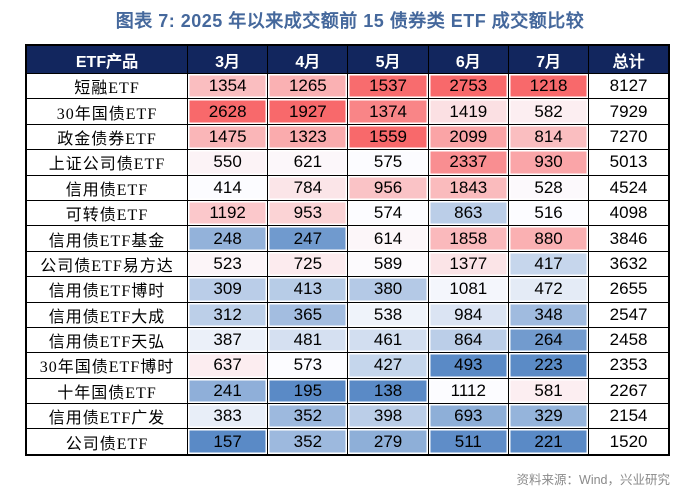 This screenshot has height=499, width=700. I want to click on volume-cell: 1374, so click(388, 111).